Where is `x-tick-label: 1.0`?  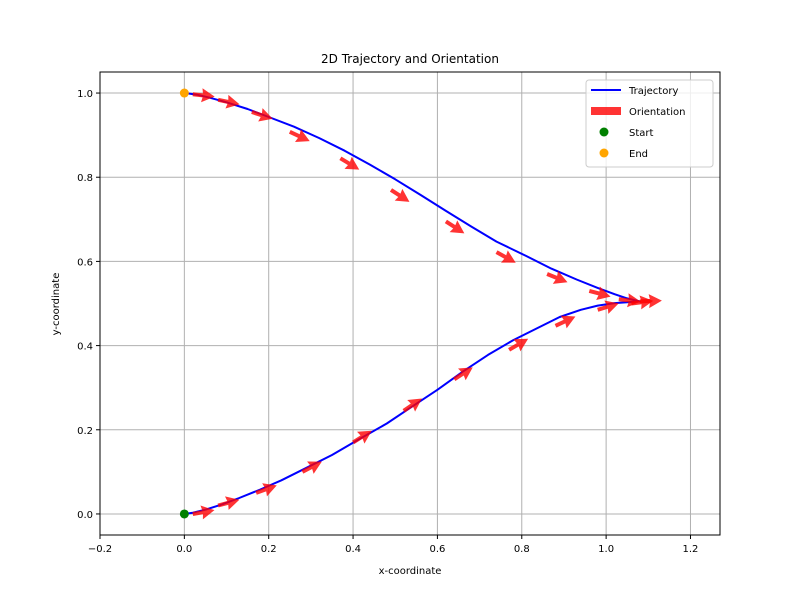 x-tick-label: 1.0 is located at coordinates (606, 549).